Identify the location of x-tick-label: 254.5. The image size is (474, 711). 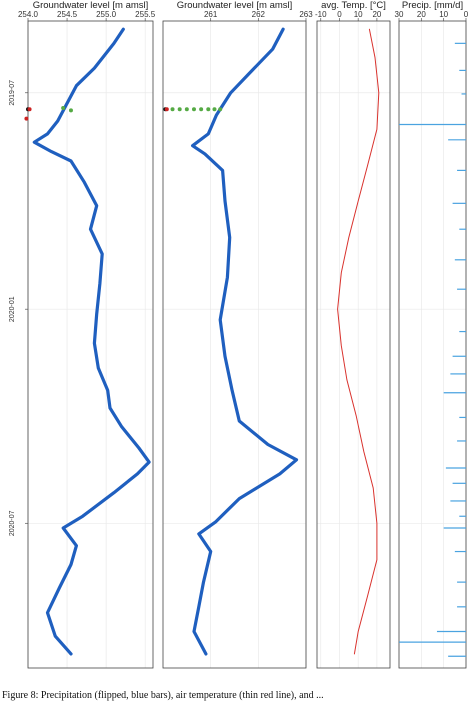
(67, 14).